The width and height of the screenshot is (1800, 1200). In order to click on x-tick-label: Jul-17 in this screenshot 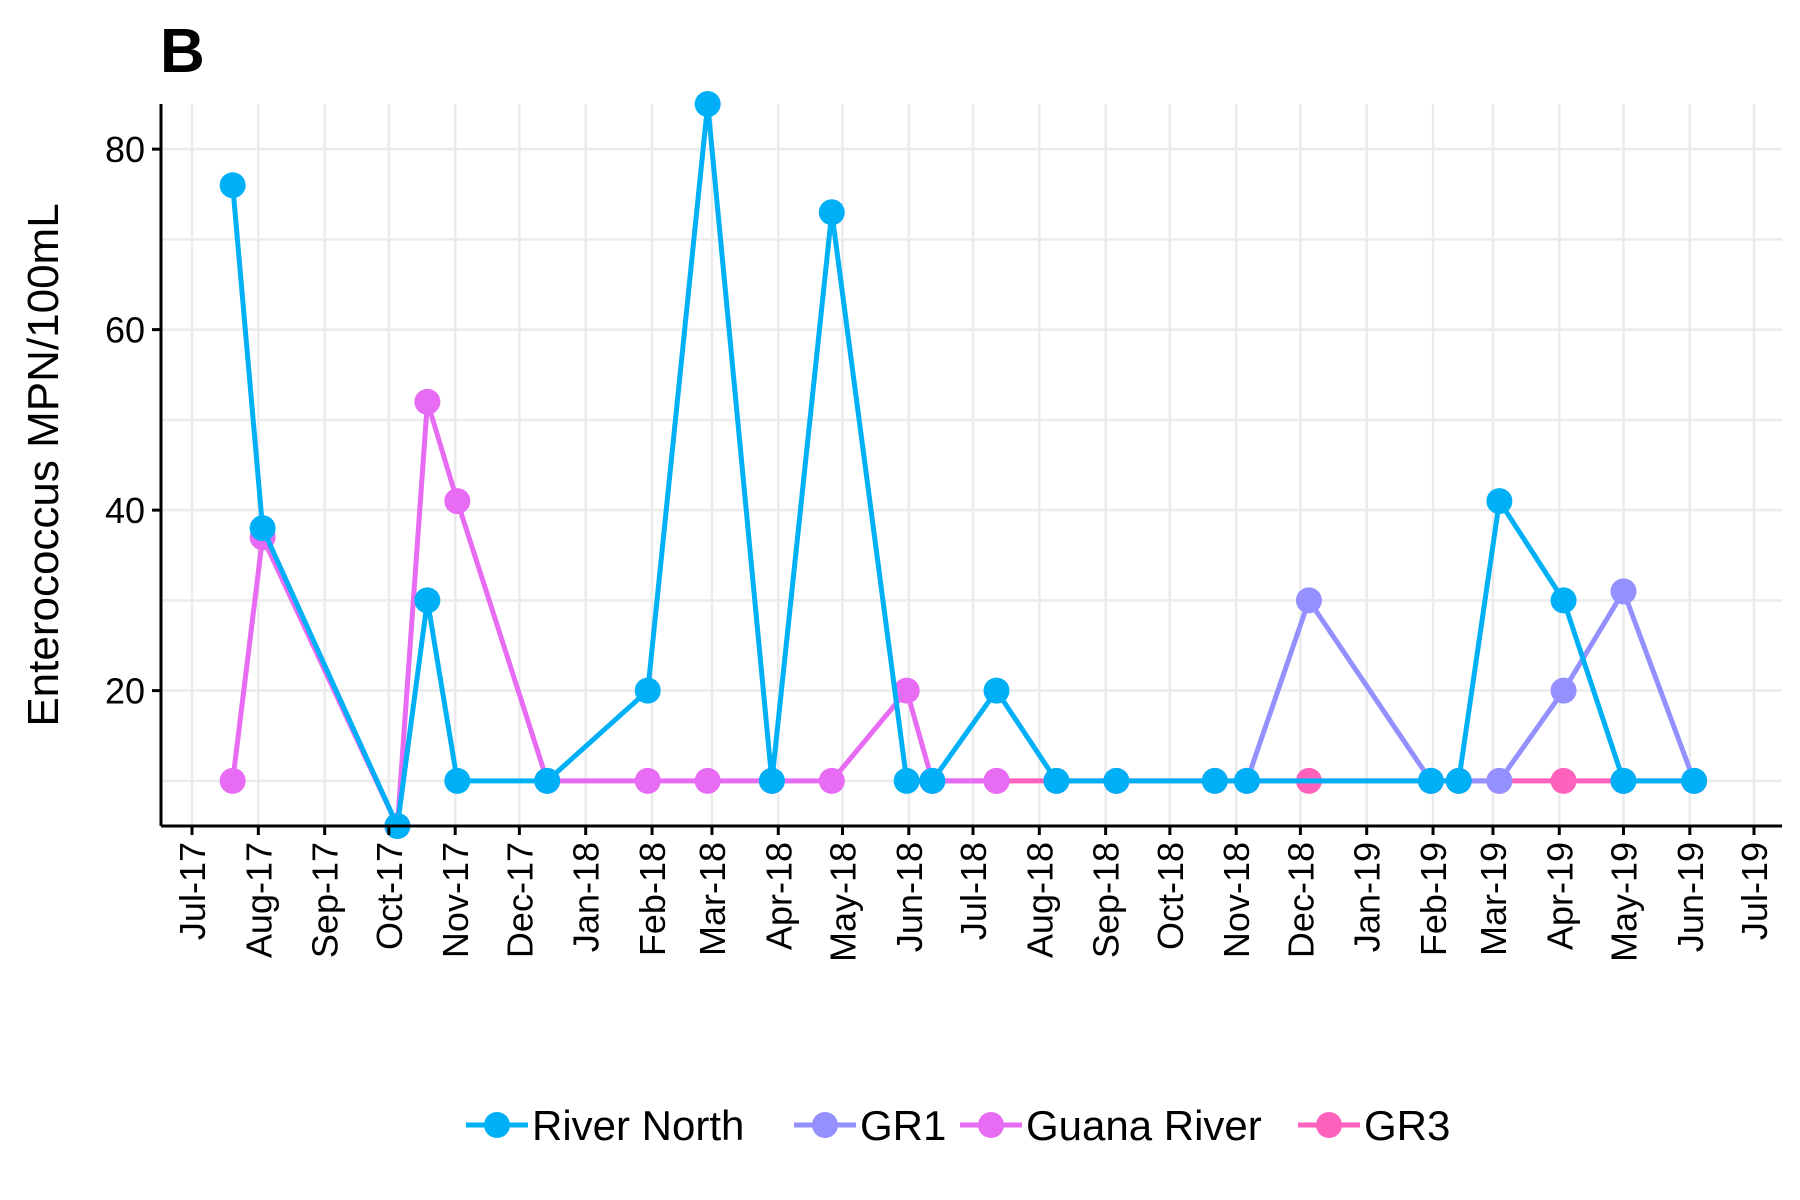, I will do `click(192, 891)`.